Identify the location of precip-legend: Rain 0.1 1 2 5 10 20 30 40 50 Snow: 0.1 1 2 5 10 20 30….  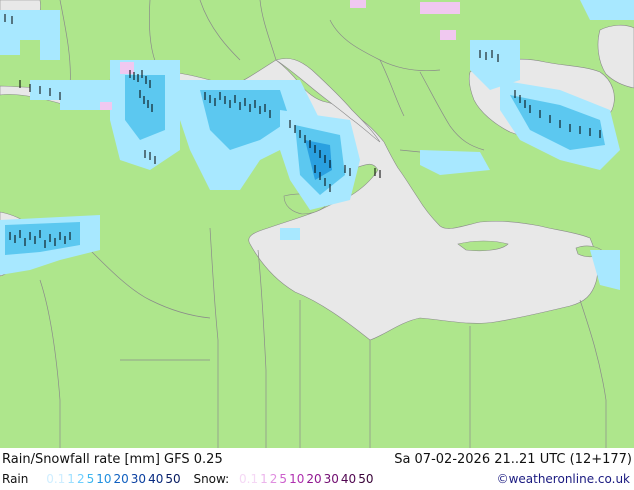
(190, 479).